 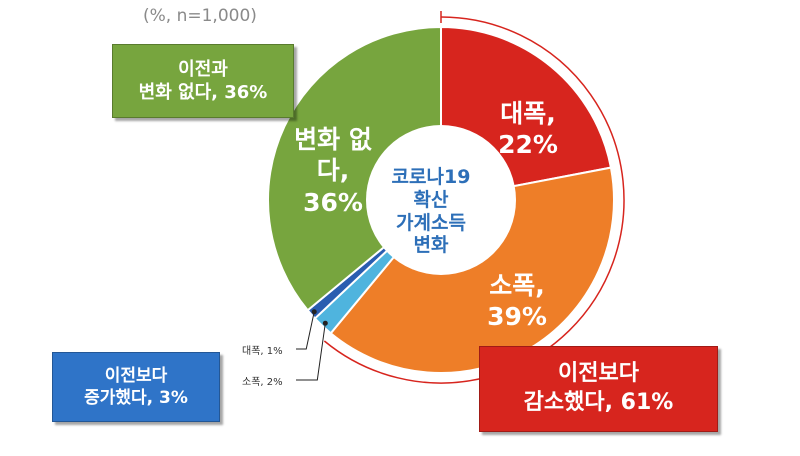 I want to click on small-label-small-increase: 소폭, 2%, so click(x=262, y=382).